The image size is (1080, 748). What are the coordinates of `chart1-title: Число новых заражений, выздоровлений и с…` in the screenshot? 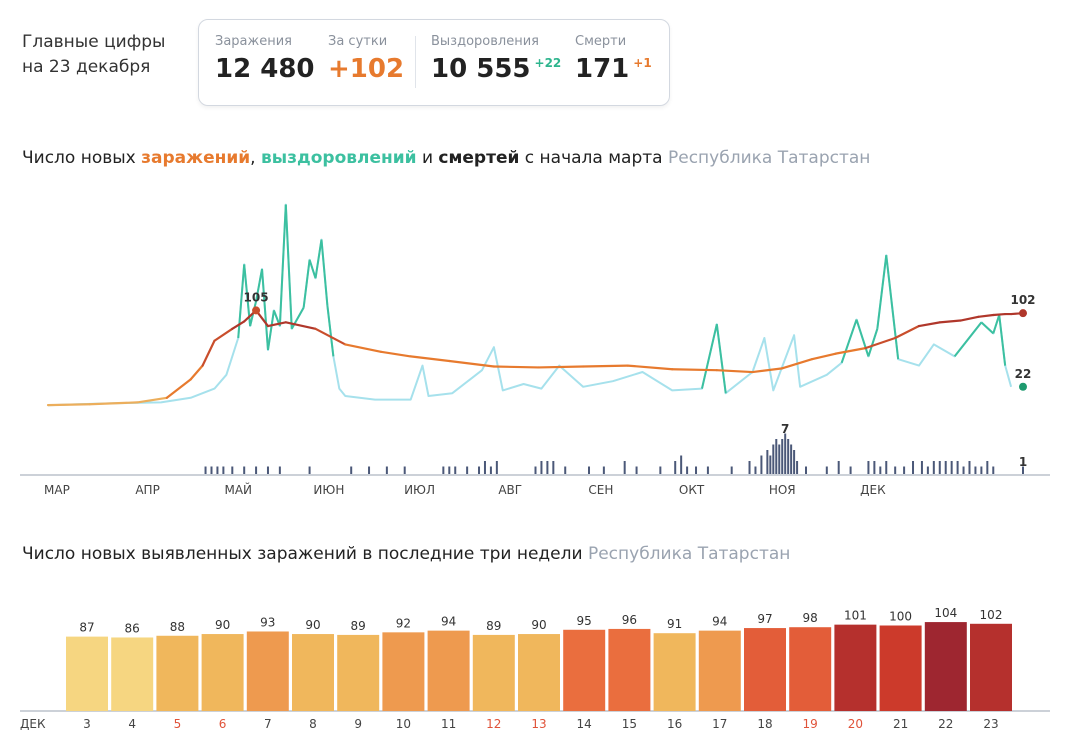 It's located at (446, 158).